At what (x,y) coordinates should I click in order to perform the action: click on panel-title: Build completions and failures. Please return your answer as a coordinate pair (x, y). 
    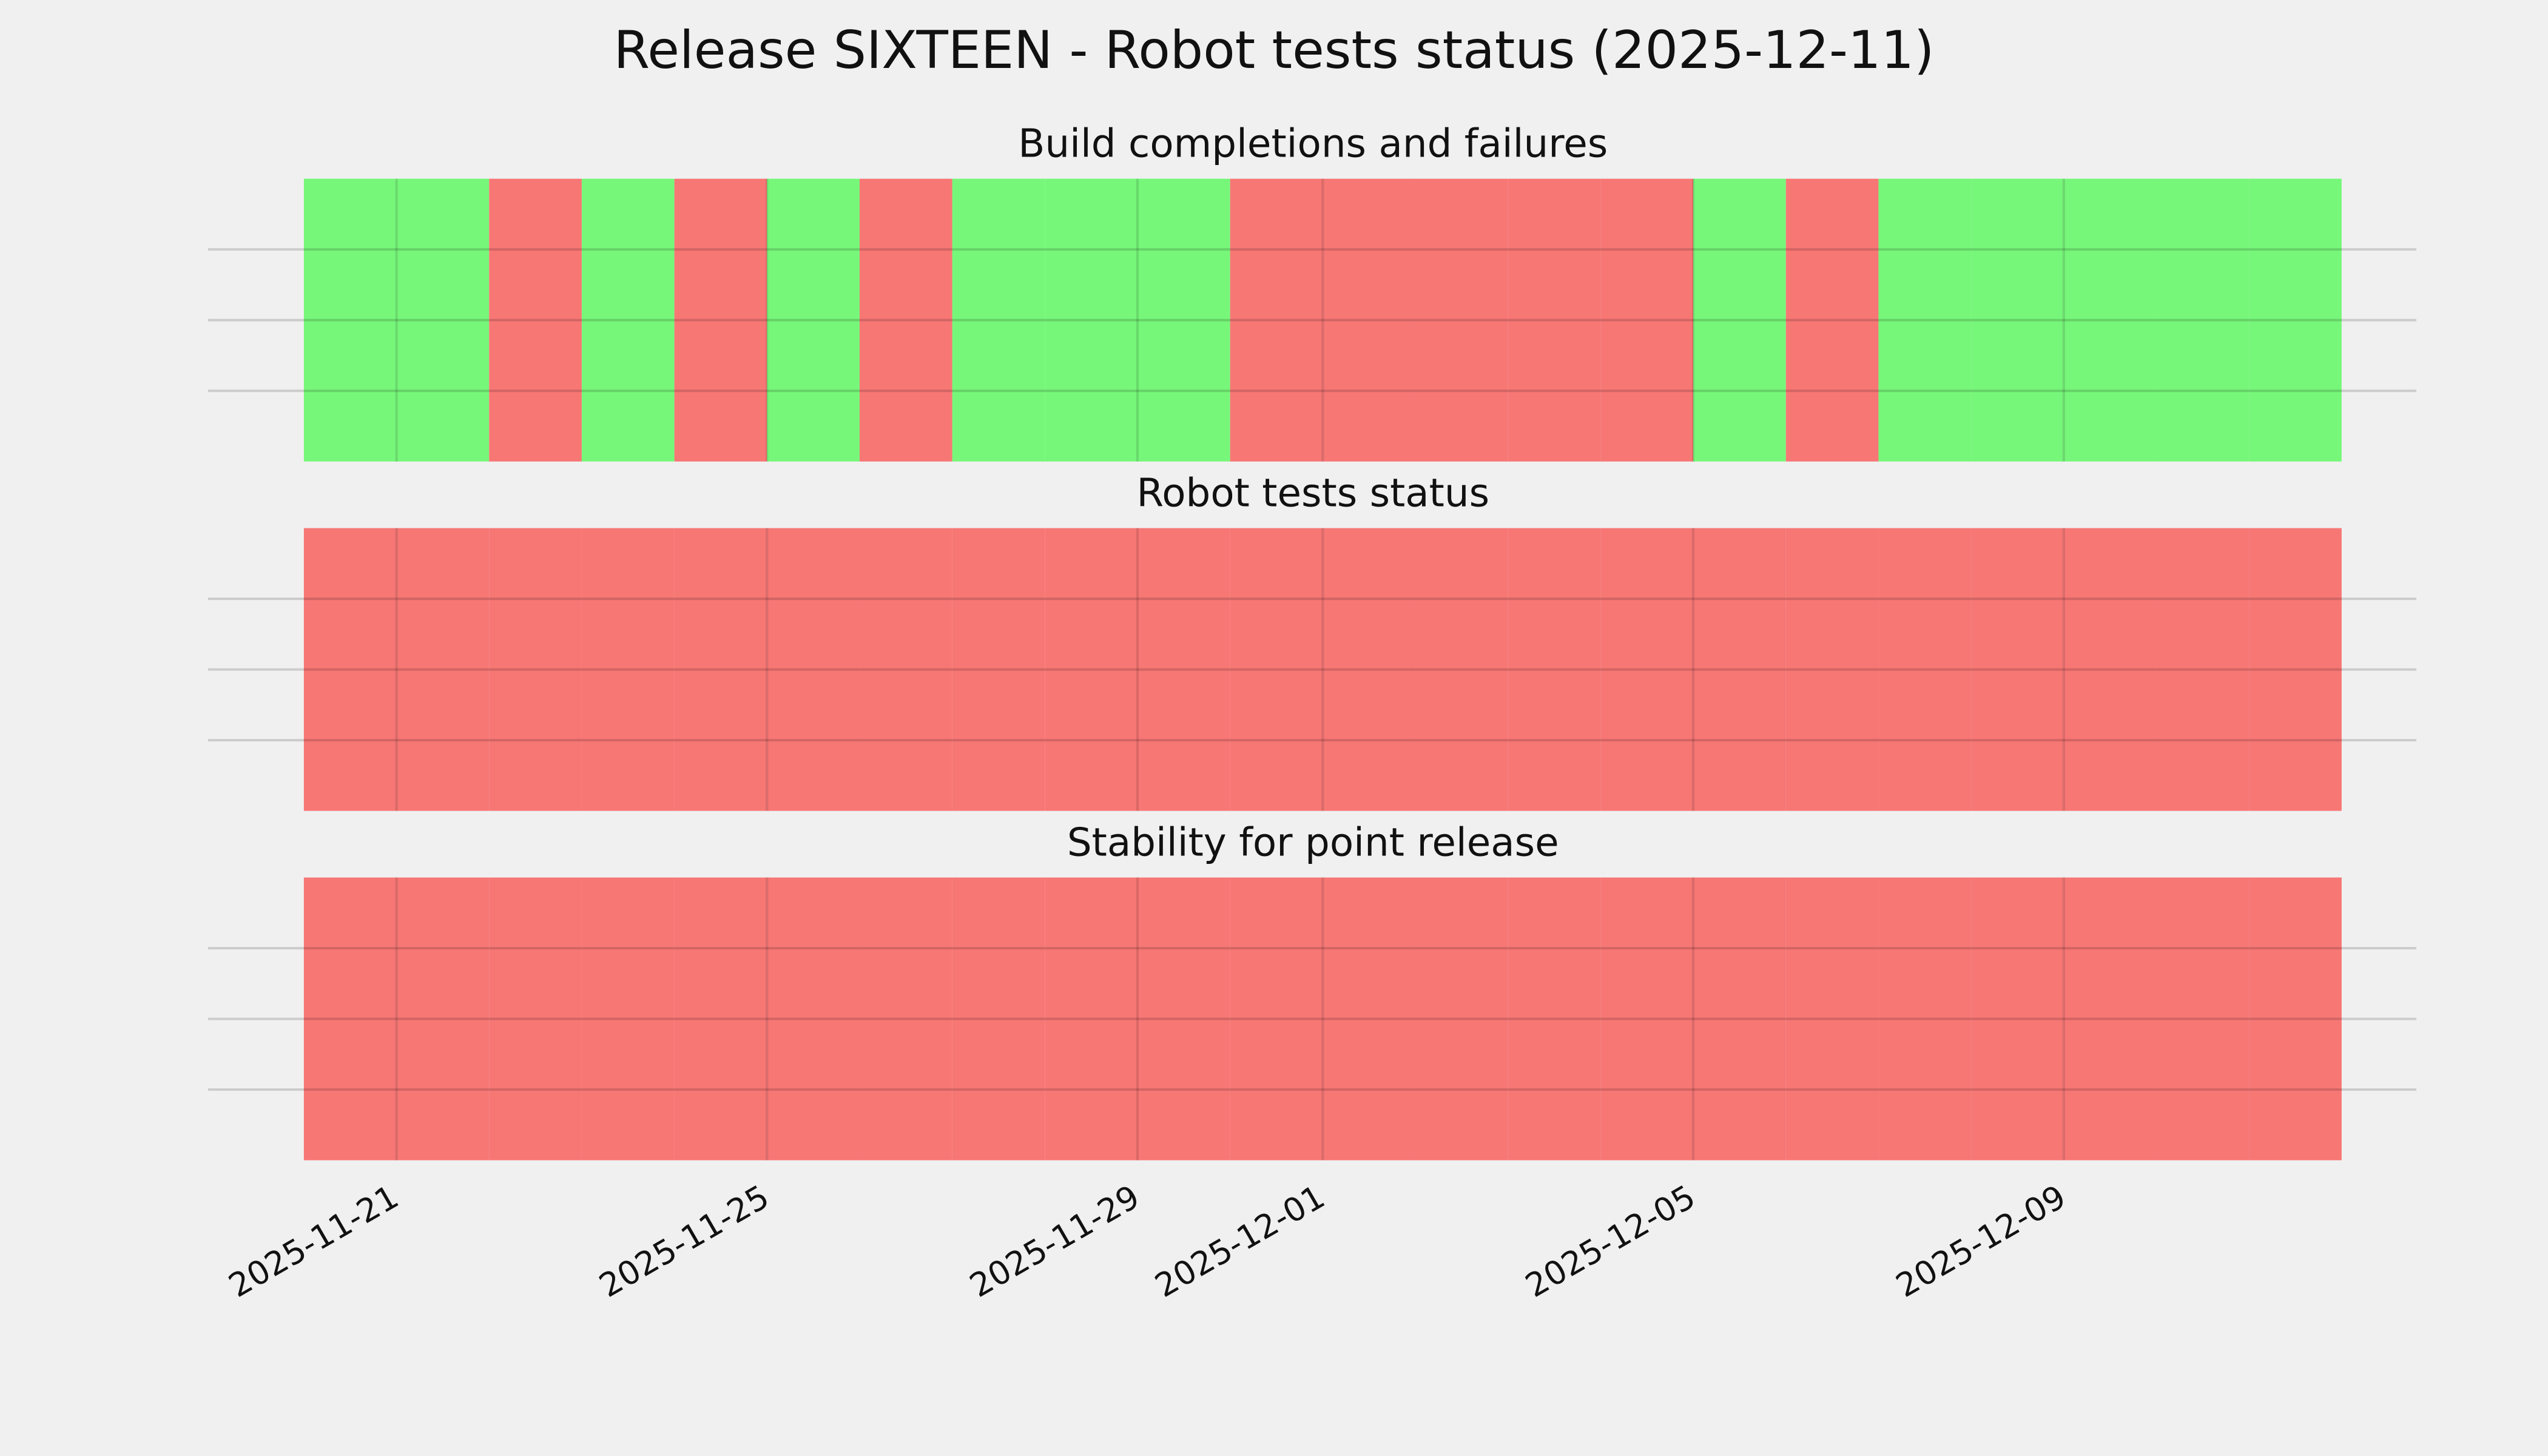
    Looking at the image, I should click on (1313, 144).